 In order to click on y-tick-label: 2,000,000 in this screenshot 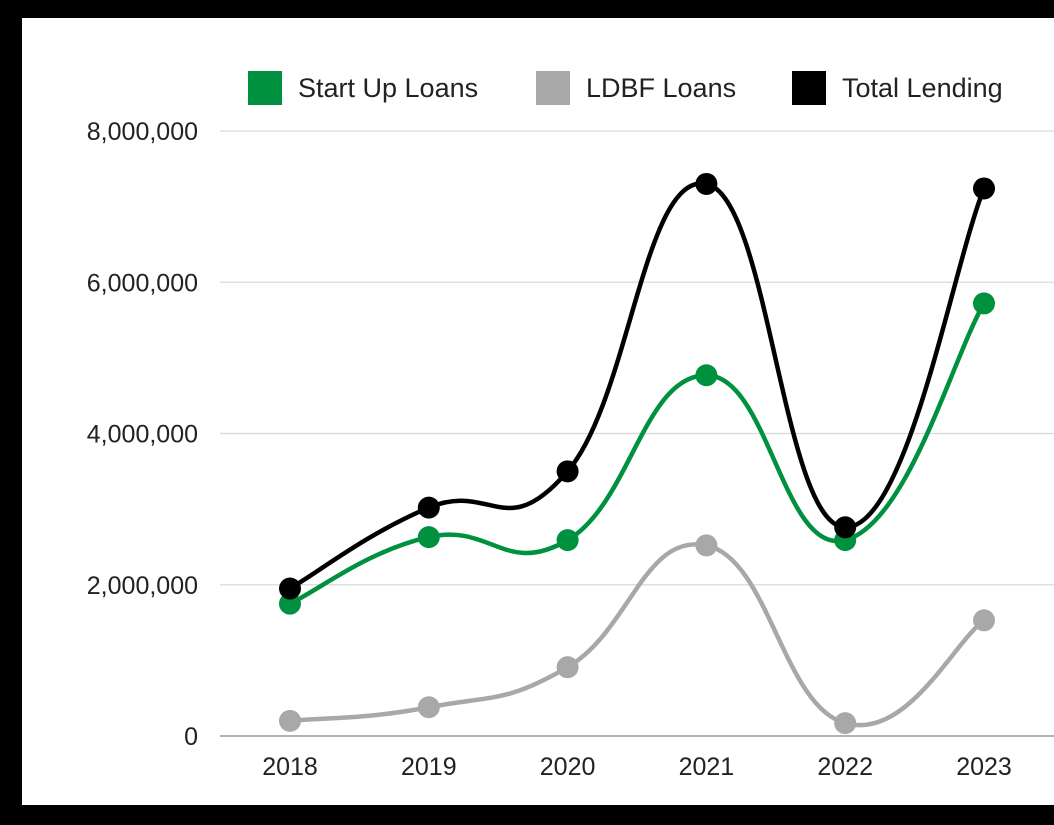, I will do `click(142, 586)`.